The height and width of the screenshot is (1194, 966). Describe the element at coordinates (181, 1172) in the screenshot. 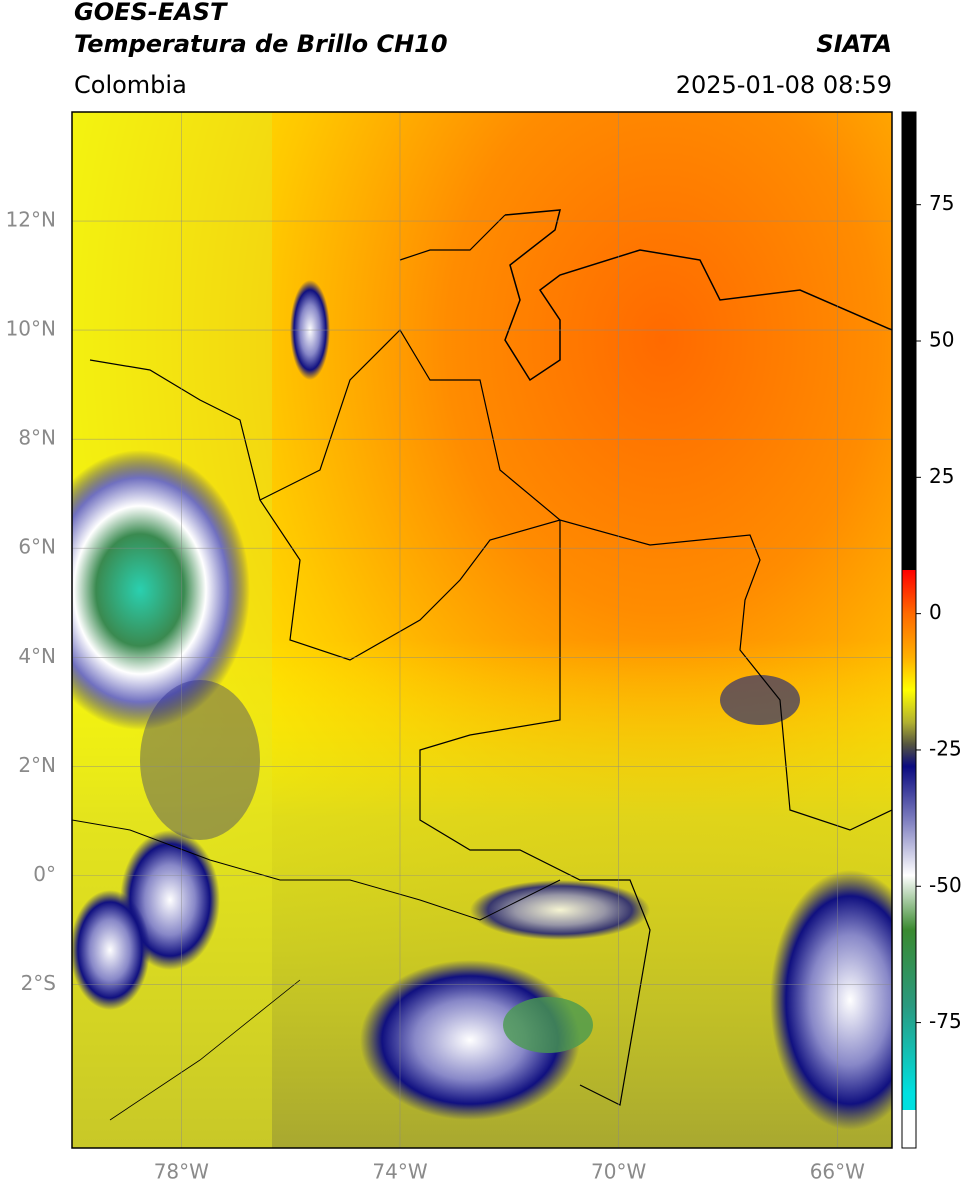

I see `lon-label: 78°W` at that location.